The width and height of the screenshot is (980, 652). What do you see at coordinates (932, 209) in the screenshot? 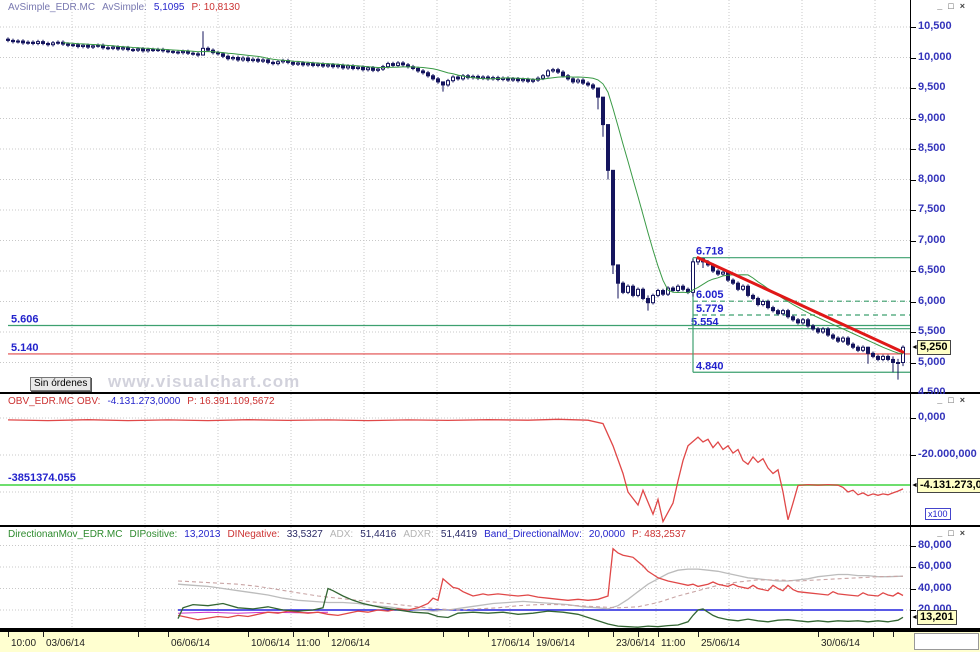
I see `y-axis-label: 7,500` at bounding box center [932, 209].